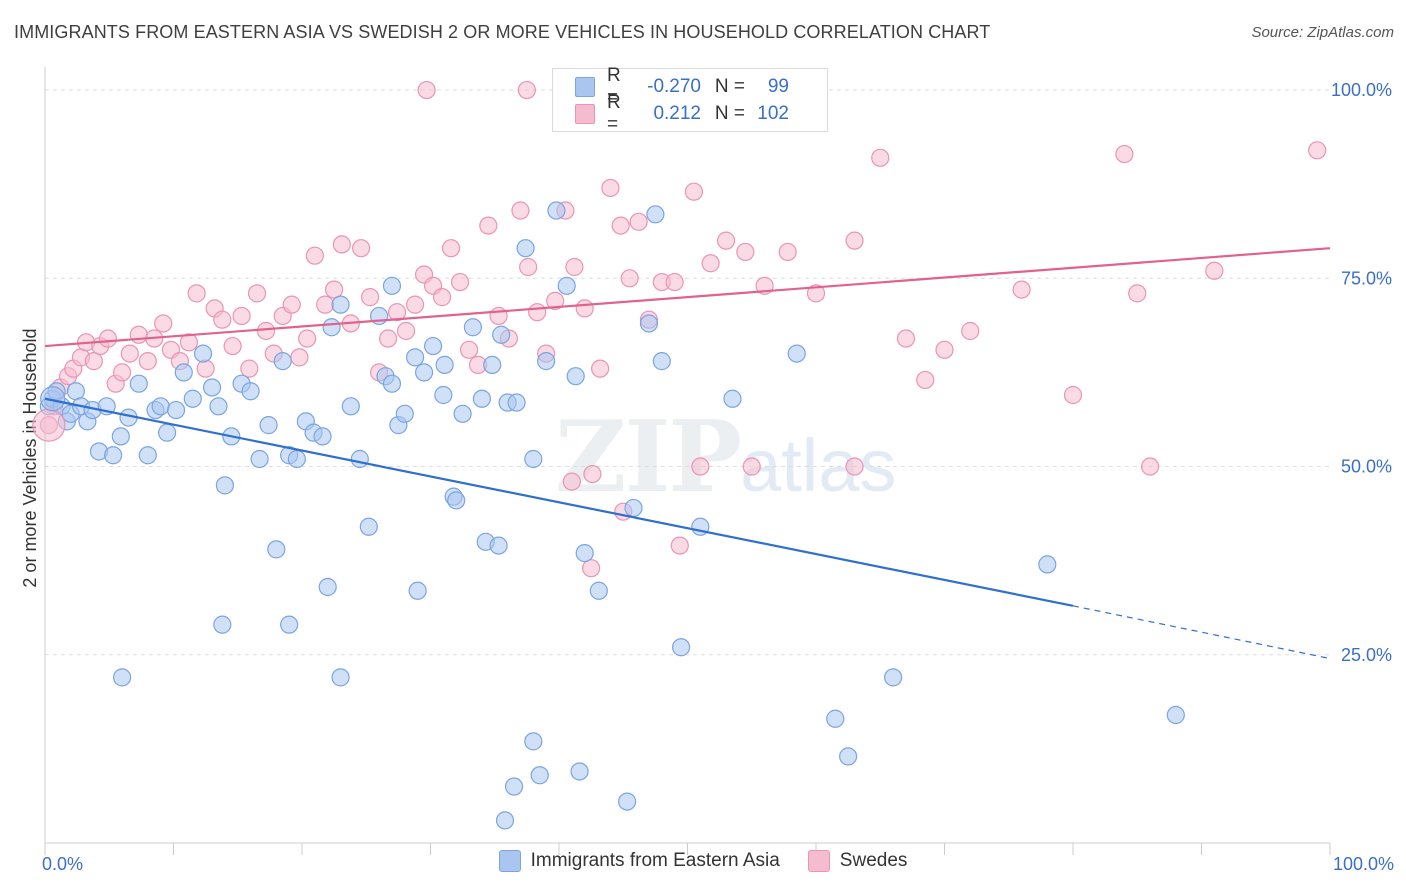 The height and width of the screenshot is (892, 1406). I want to click on watermark: ZIPatlas, so click(725, 457).